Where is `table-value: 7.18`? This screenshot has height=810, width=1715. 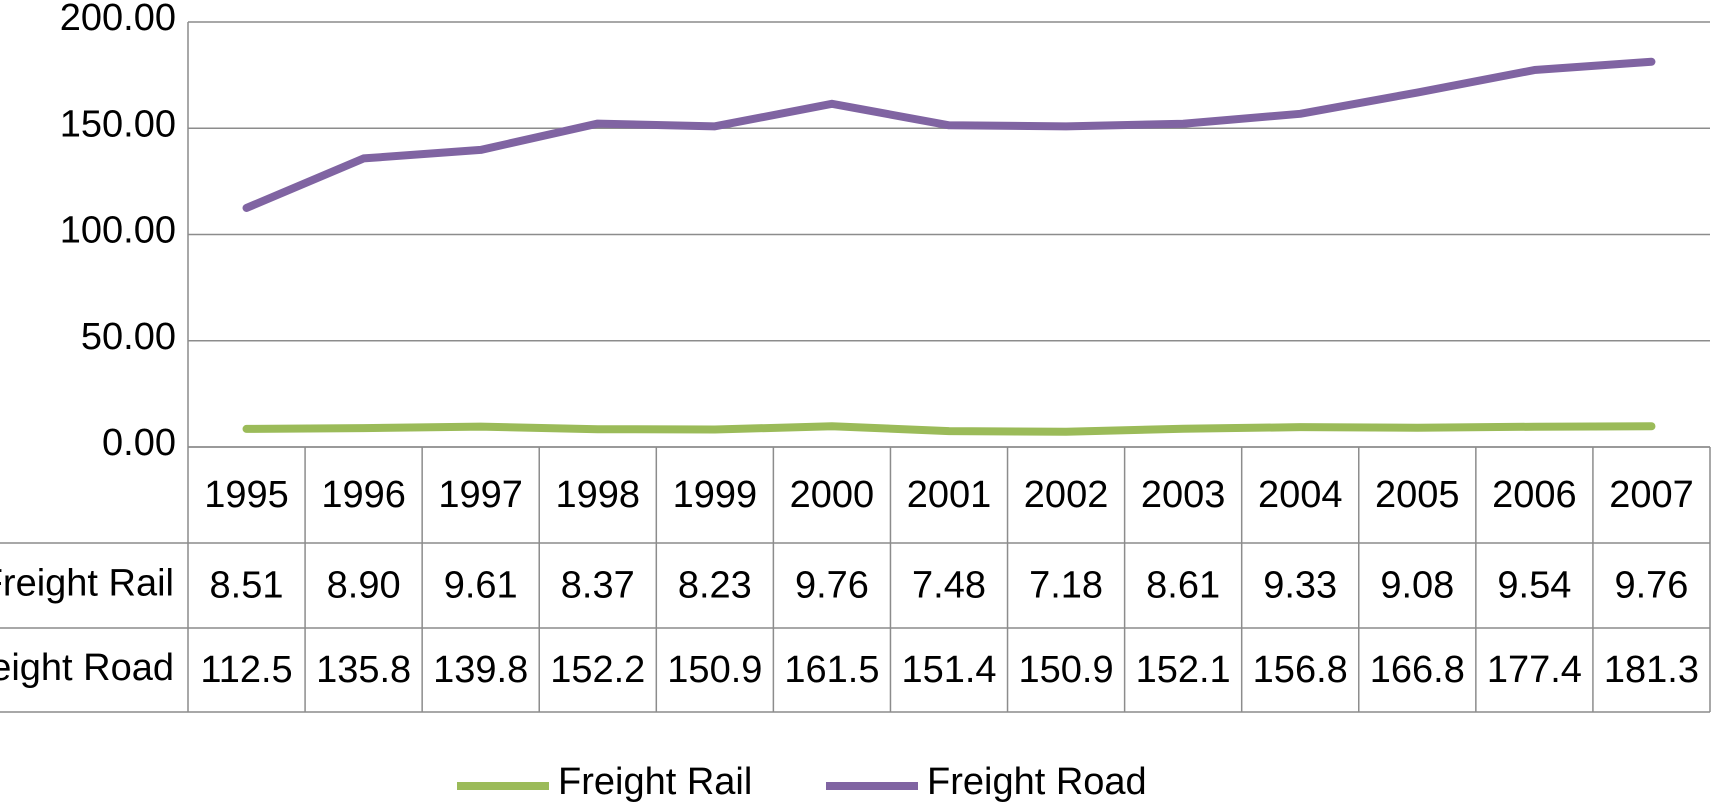 table-value: 7.18 is located at coordinates (1066, 586).